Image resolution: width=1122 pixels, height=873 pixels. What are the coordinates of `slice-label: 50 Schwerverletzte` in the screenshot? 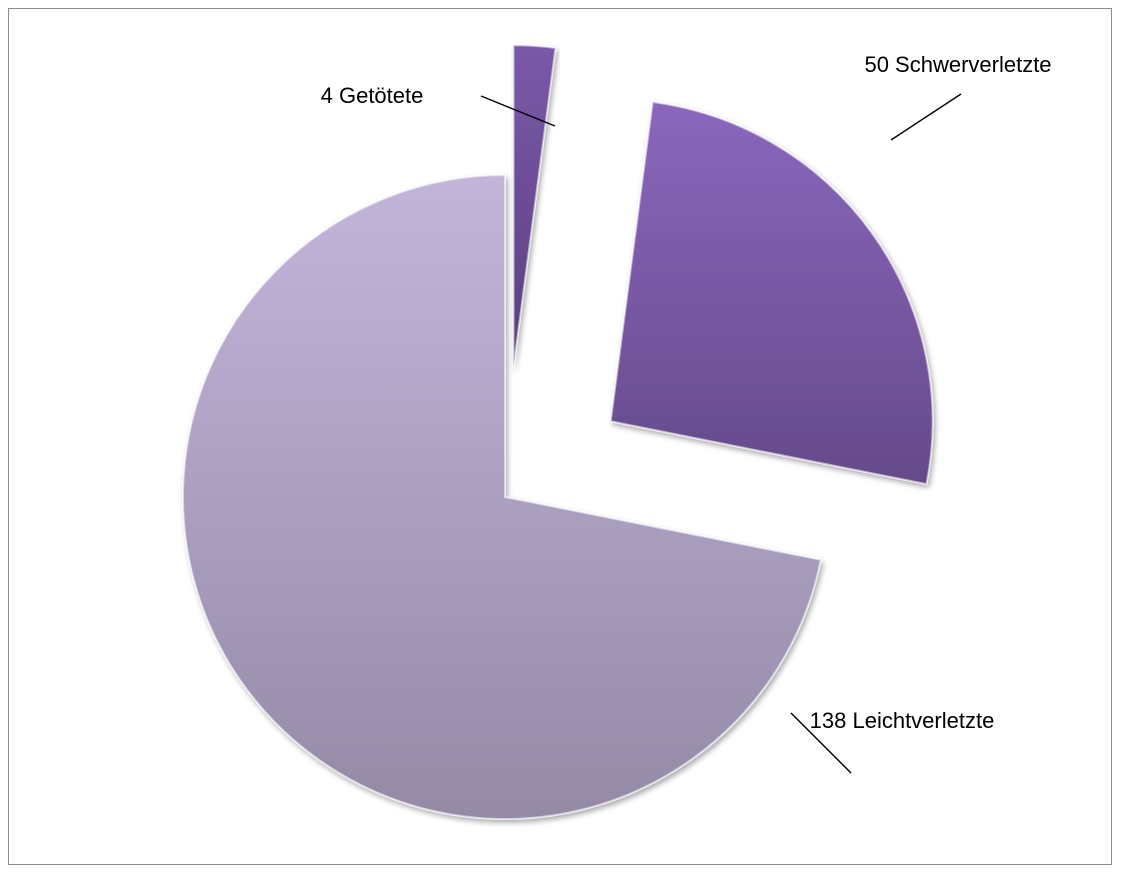 It's located at (957, 64).